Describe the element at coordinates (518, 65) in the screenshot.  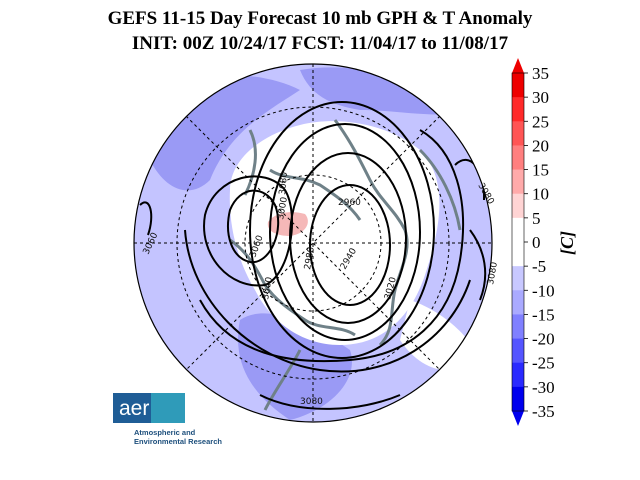
I see `colorbar-top-arrow` at that location.